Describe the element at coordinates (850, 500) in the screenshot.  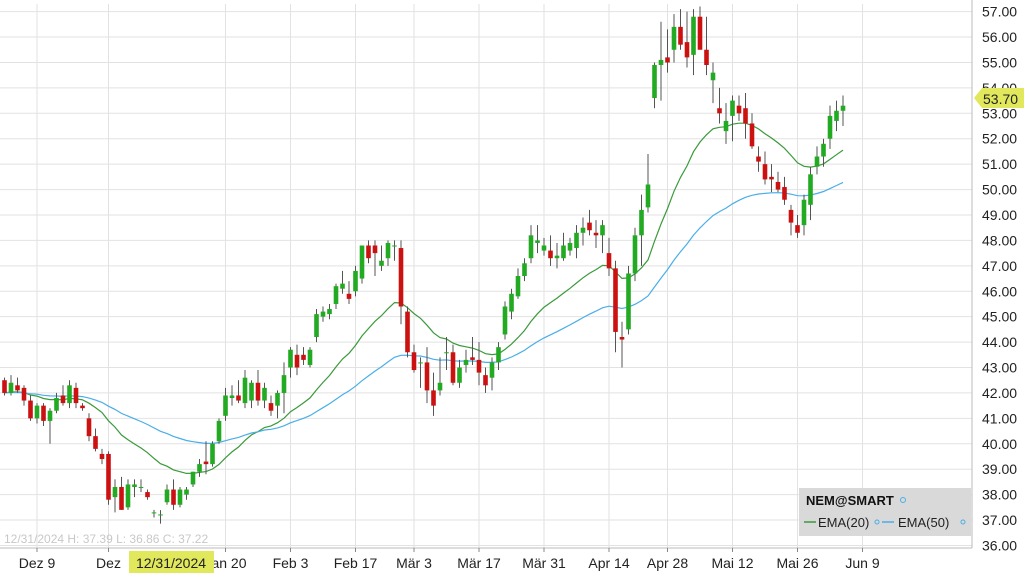
I see `legend-symbol: NEM@SMART` at that location.